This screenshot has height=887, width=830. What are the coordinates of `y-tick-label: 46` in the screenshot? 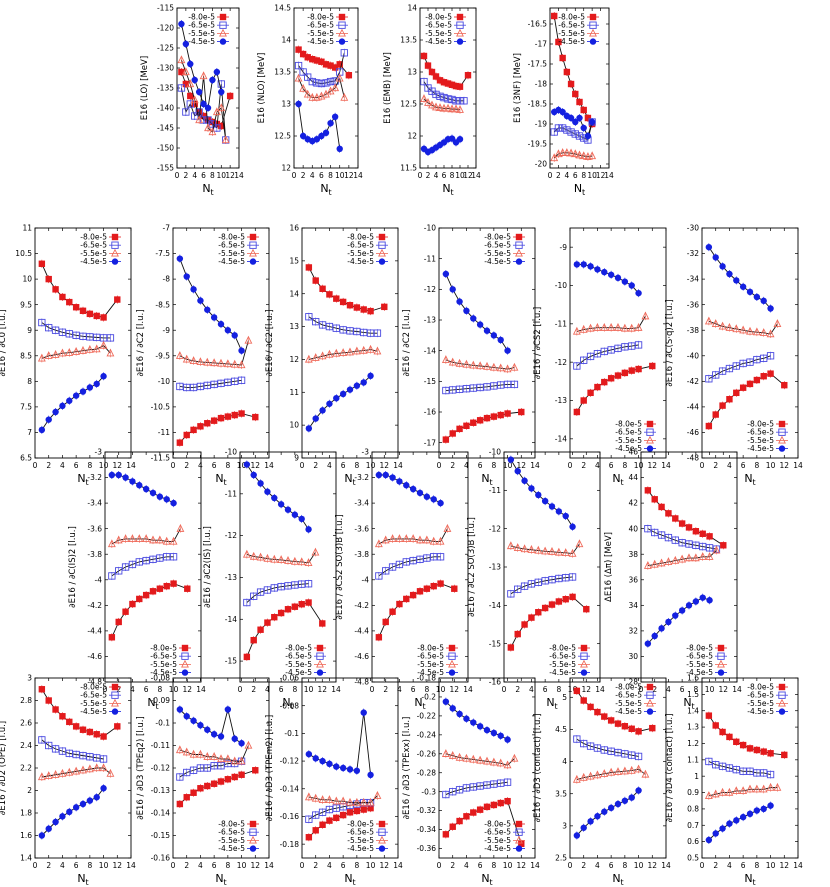 It's located at (633, 452).